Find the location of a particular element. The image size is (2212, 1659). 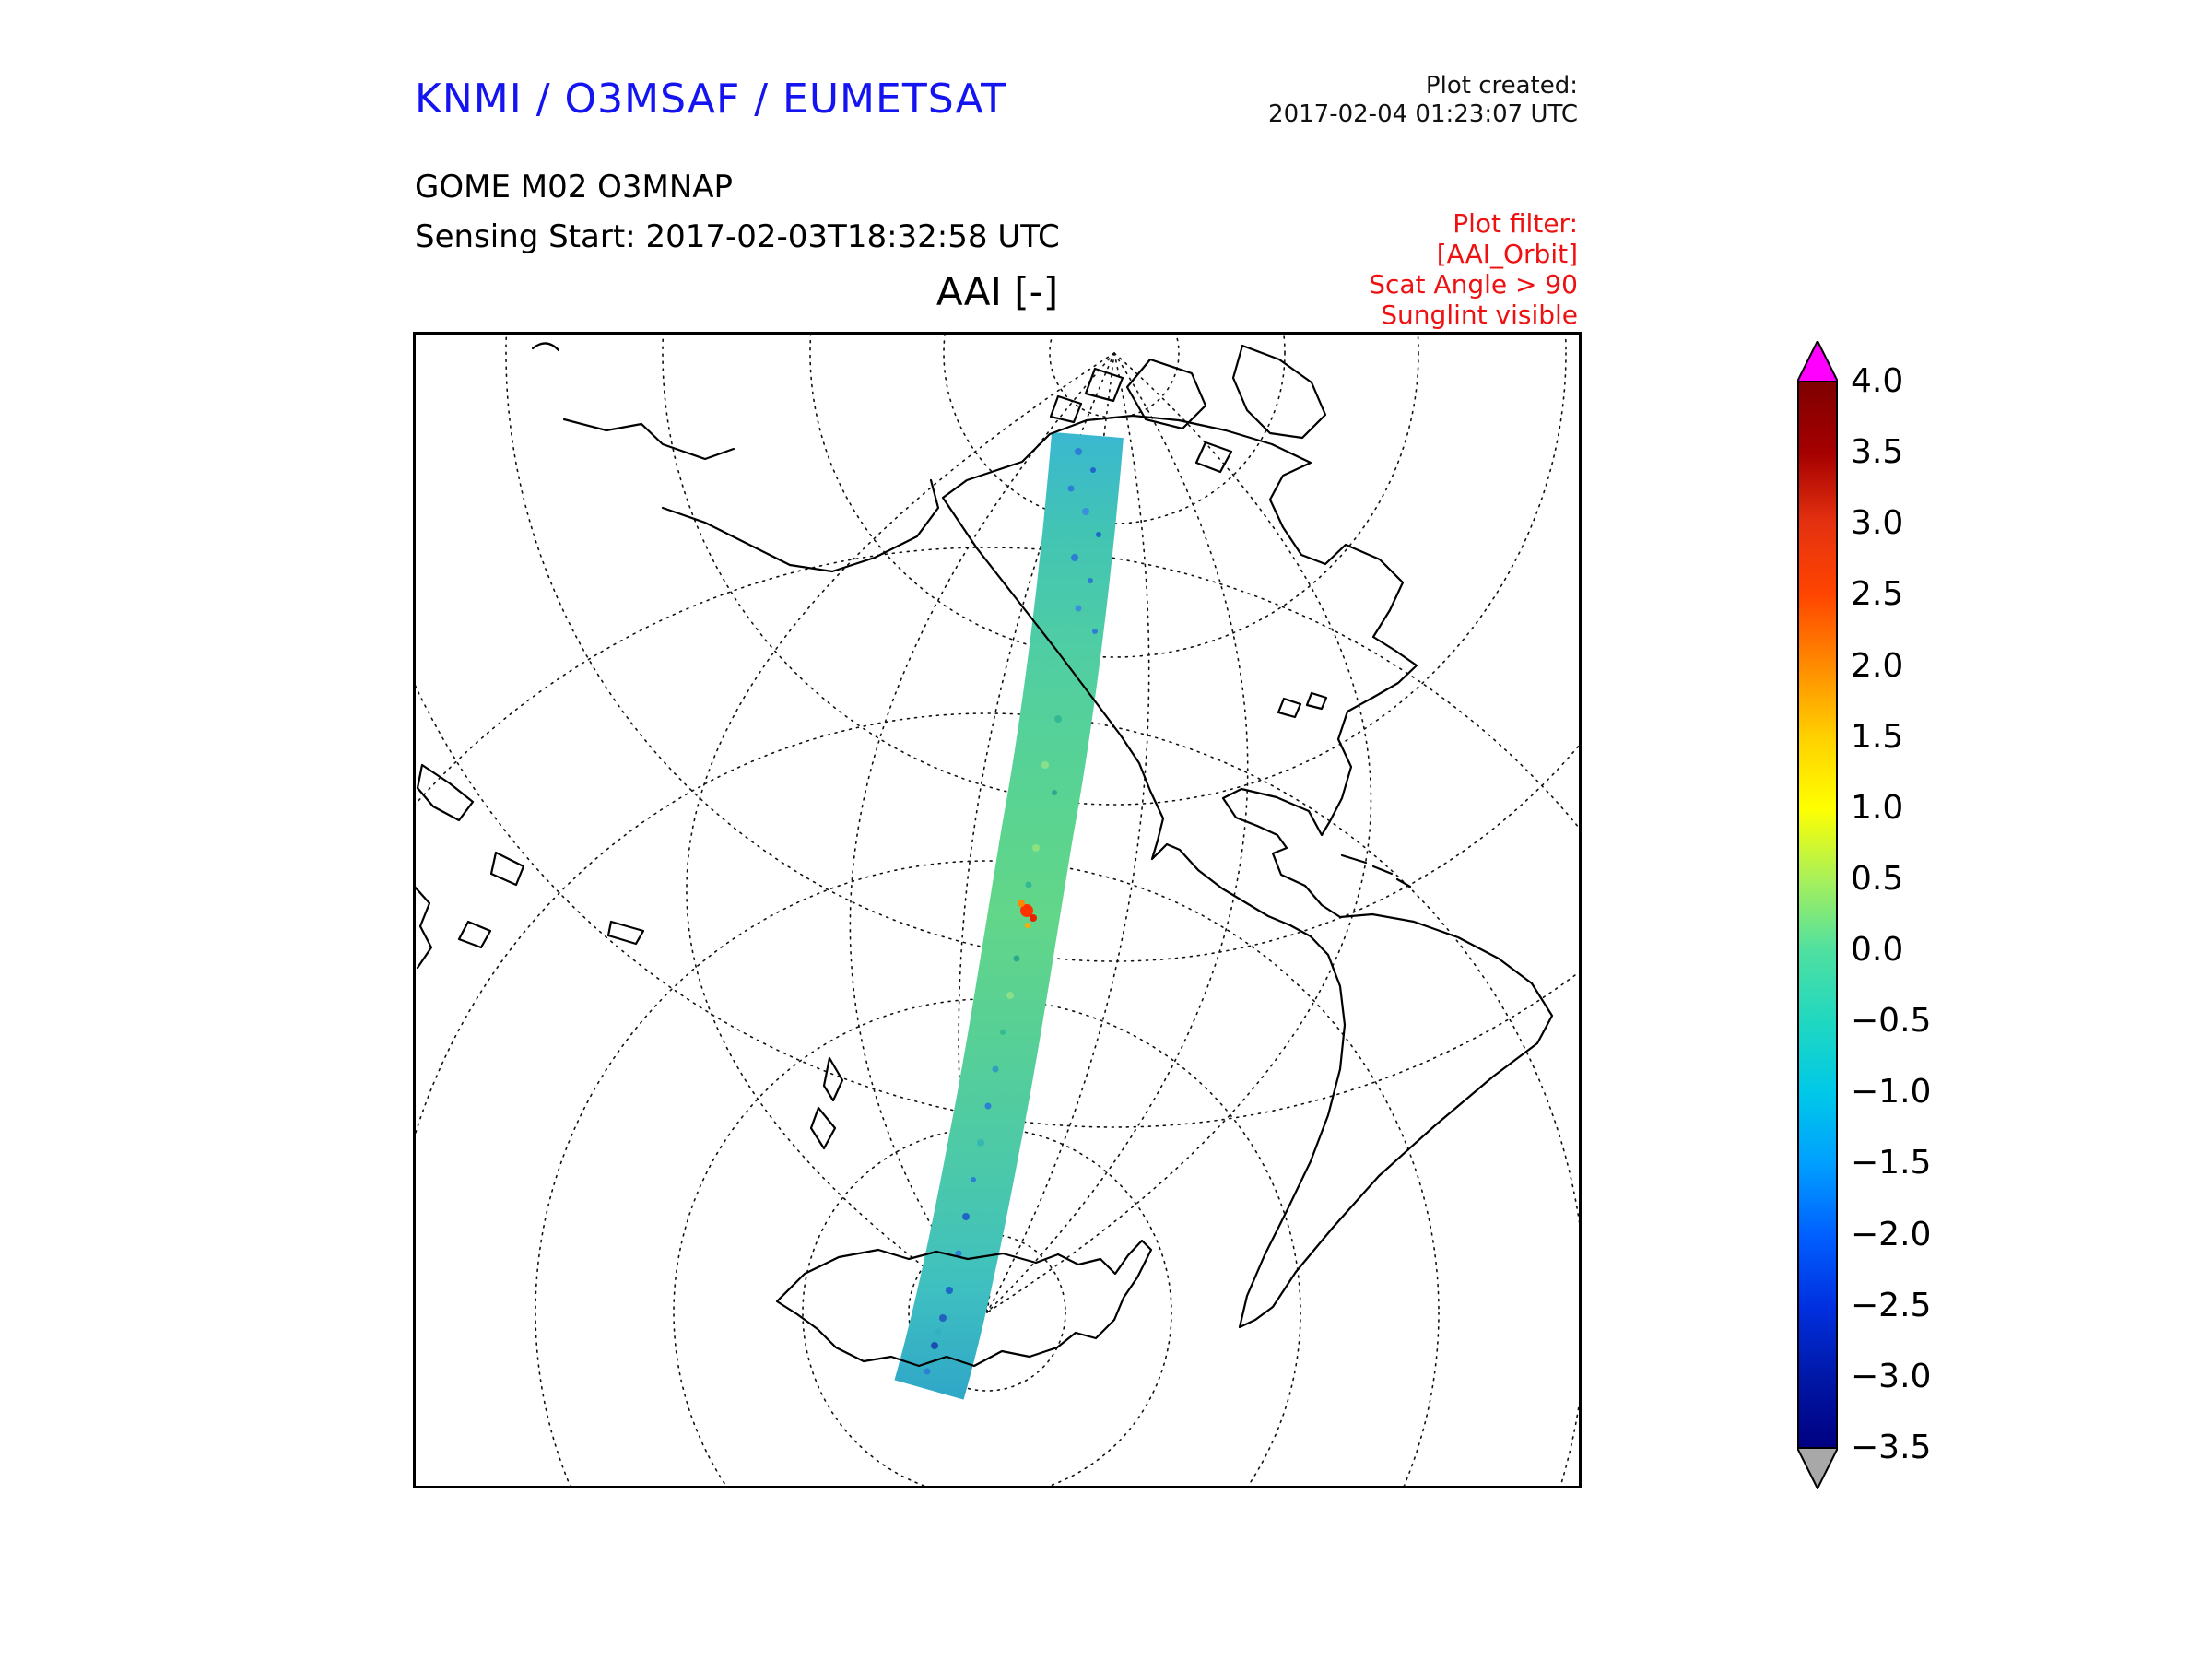

colorbar-gradient is located at coordinates (1817, 915).